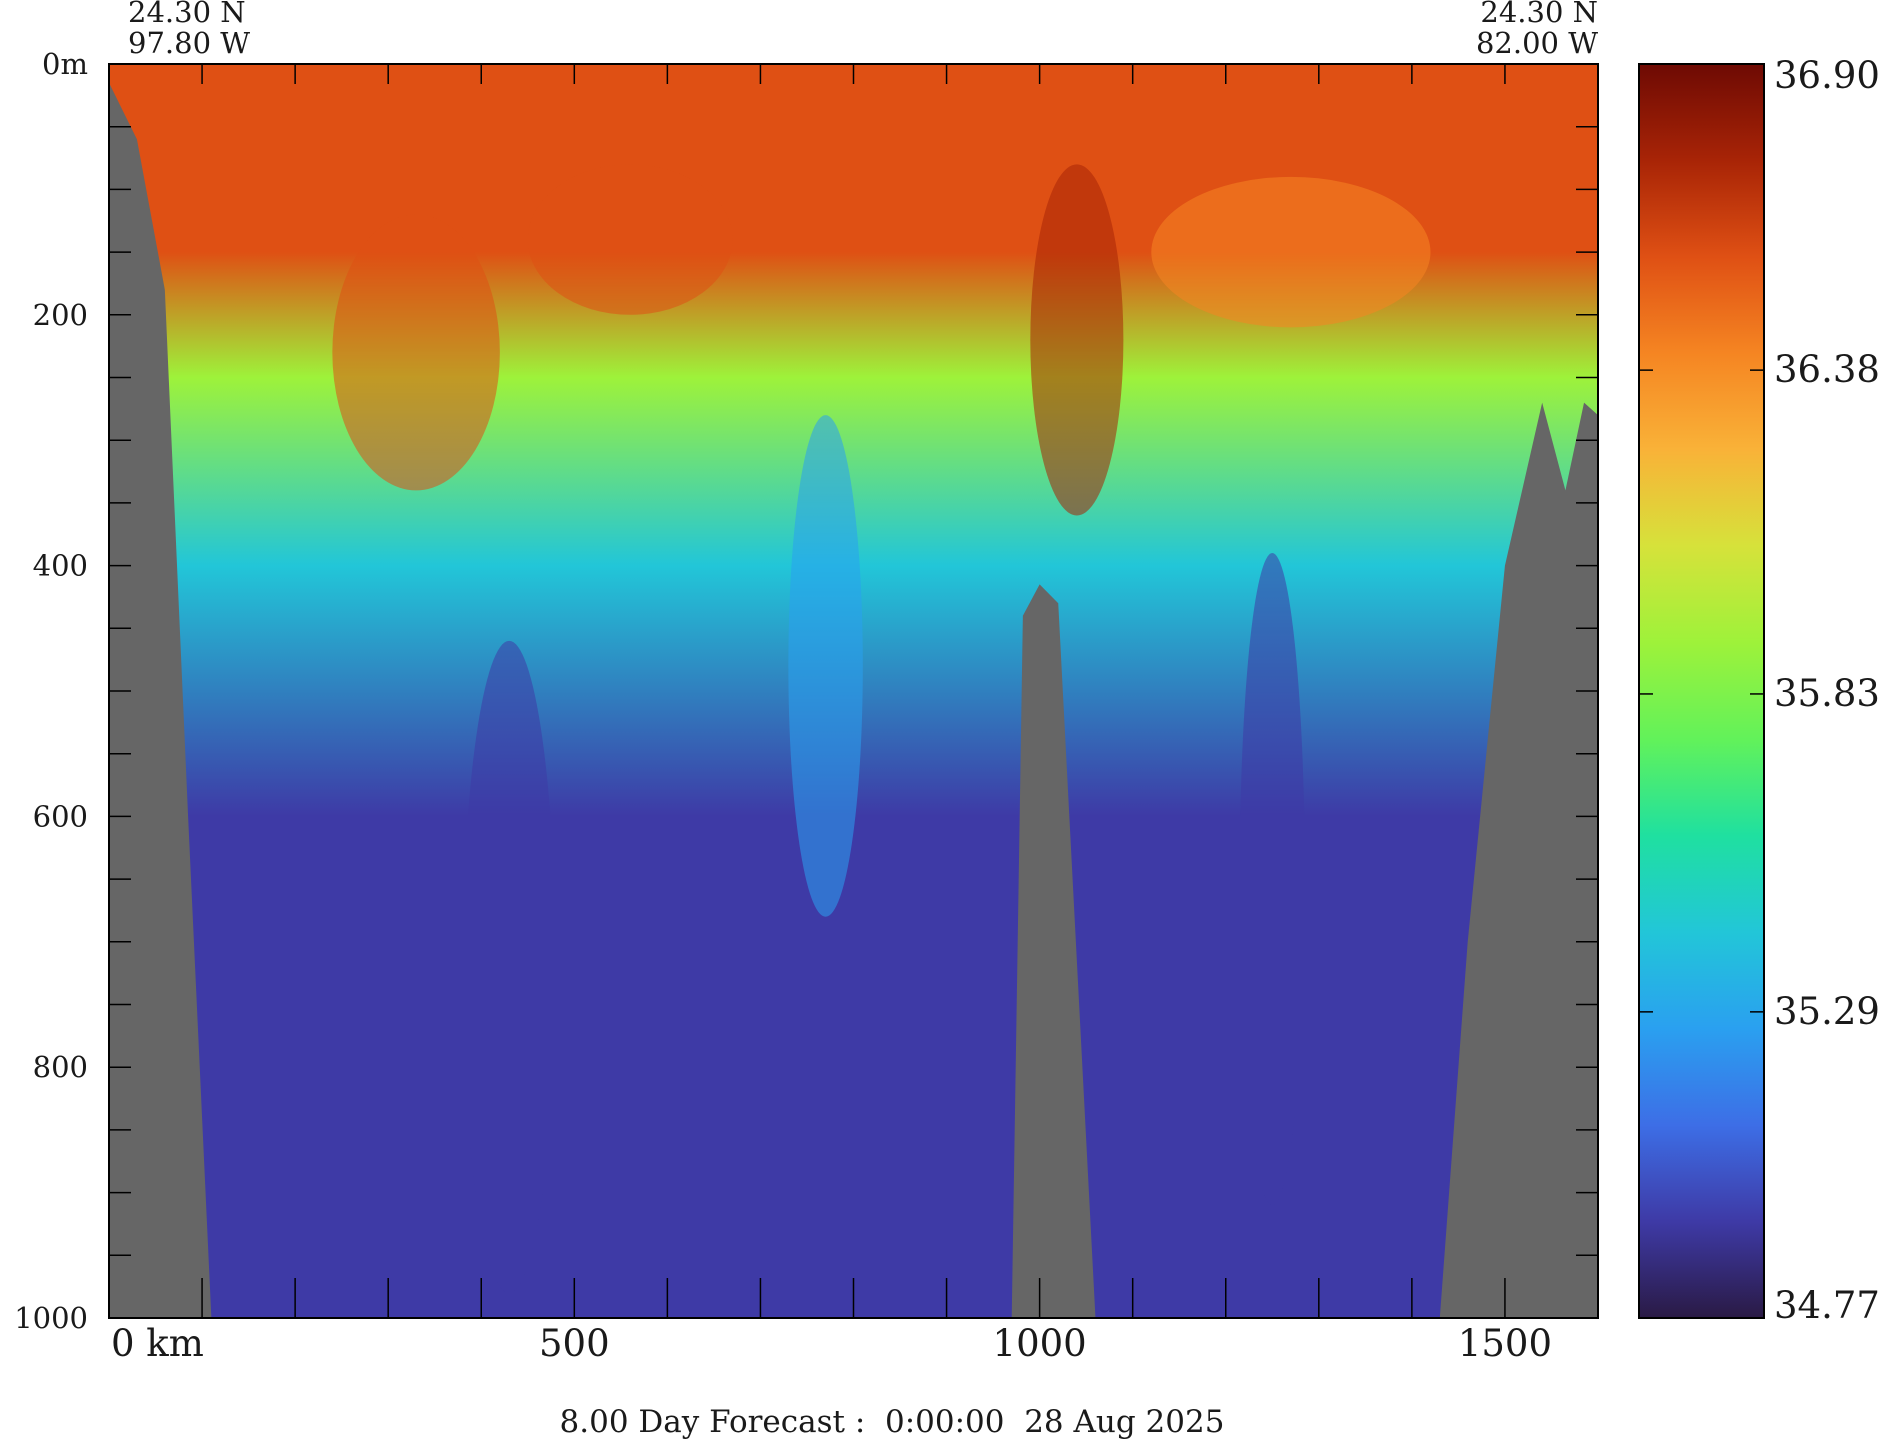 This screenshot has height=1442, width=1890. Describe the element at coordinates (574, 1343) in the screenshot. I see `x-tick-label: 500` at that location.